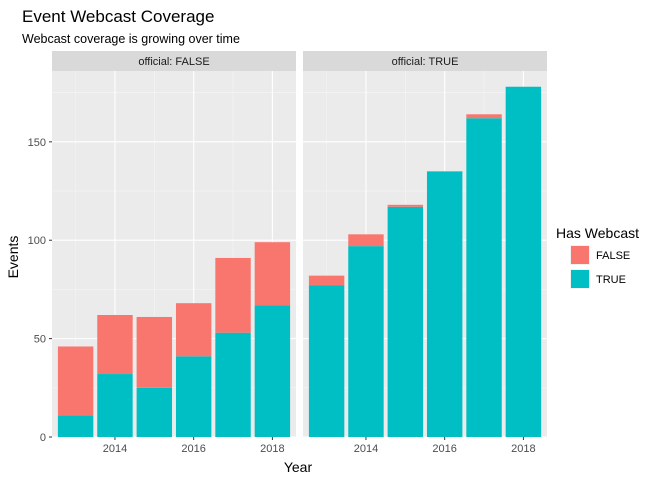  I want to click on x-axis-title: Year, so click(298, 467).